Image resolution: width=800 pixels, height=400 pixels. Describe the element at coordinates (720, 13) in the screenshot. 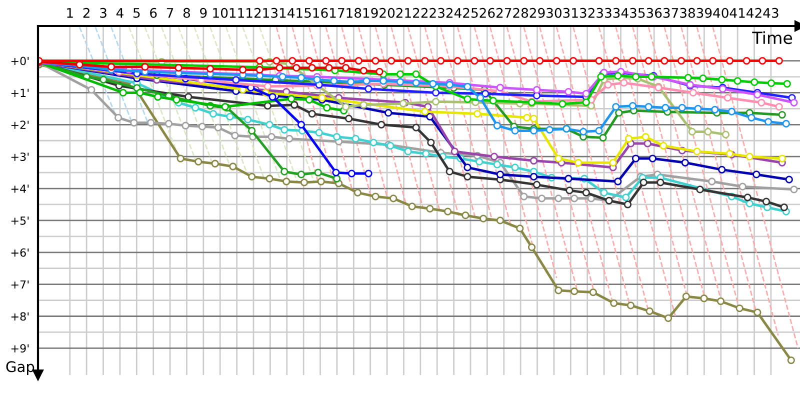

I see `x-tick-label: 40` at that location.